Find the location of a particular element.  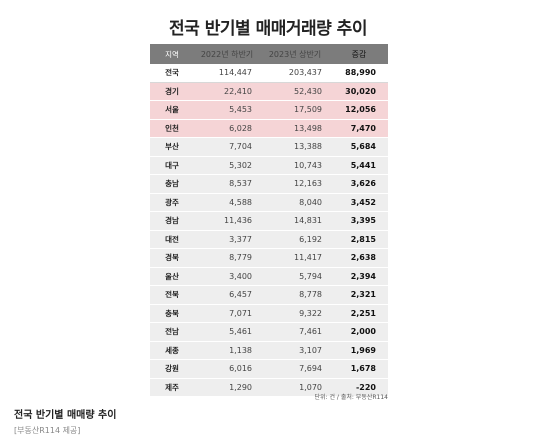

cell-region: 강원 is located at coordinates (172, 369).